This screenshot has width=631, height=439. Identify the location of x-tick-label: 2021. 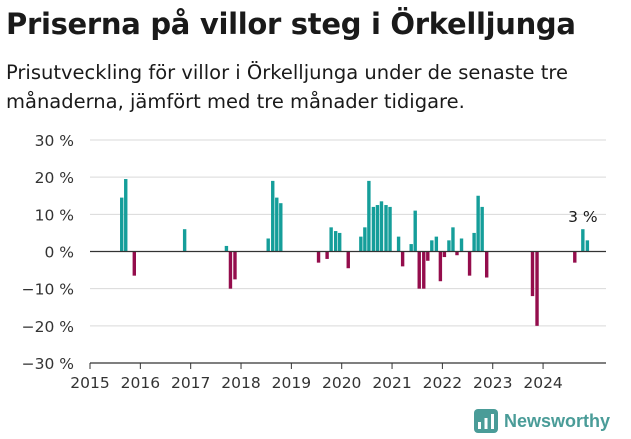
(391, 383).